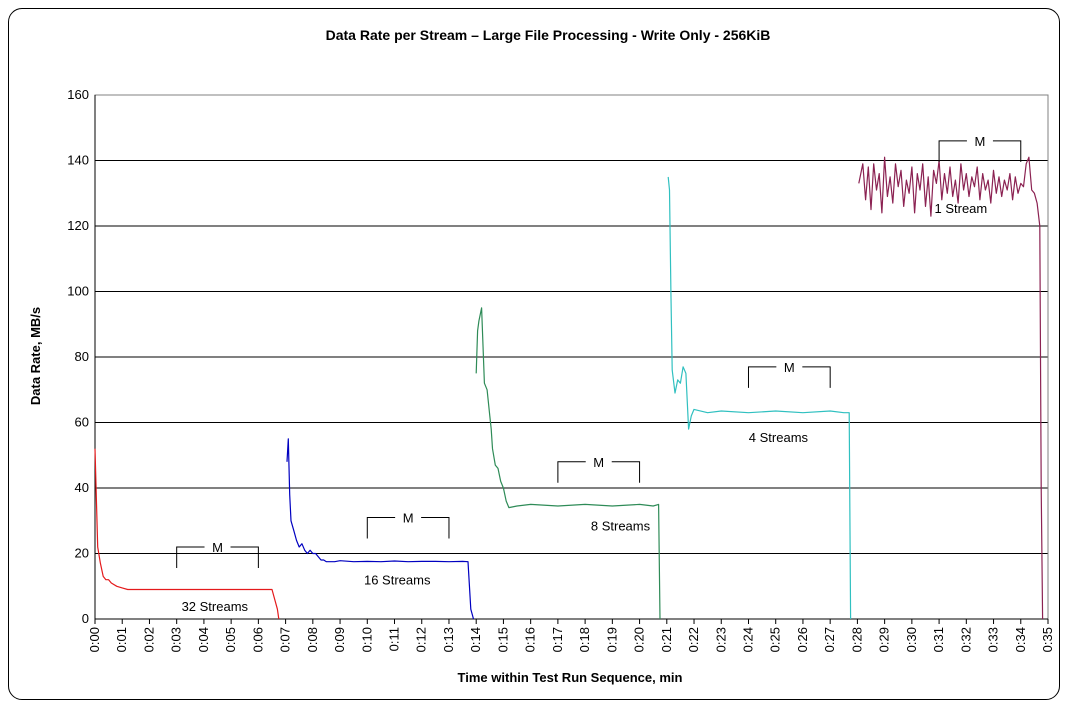 This screenshot has height=709, width=1071. Describe the element at coordinates (779, 437) in the screenshot. I see `series-annotation: 4 Streams` at that location.